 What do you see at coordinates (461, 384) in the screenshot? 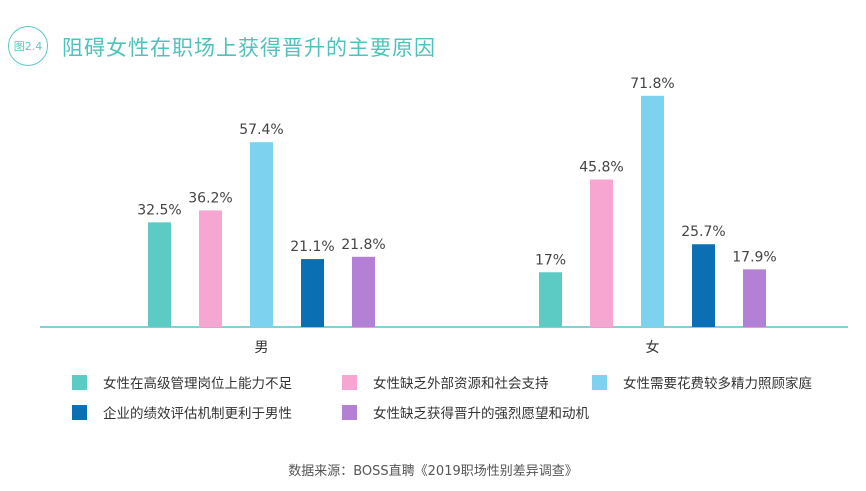
I see `legend-label: 女性缺乏外部资源和社会支持` at bounding box center [461, 384].